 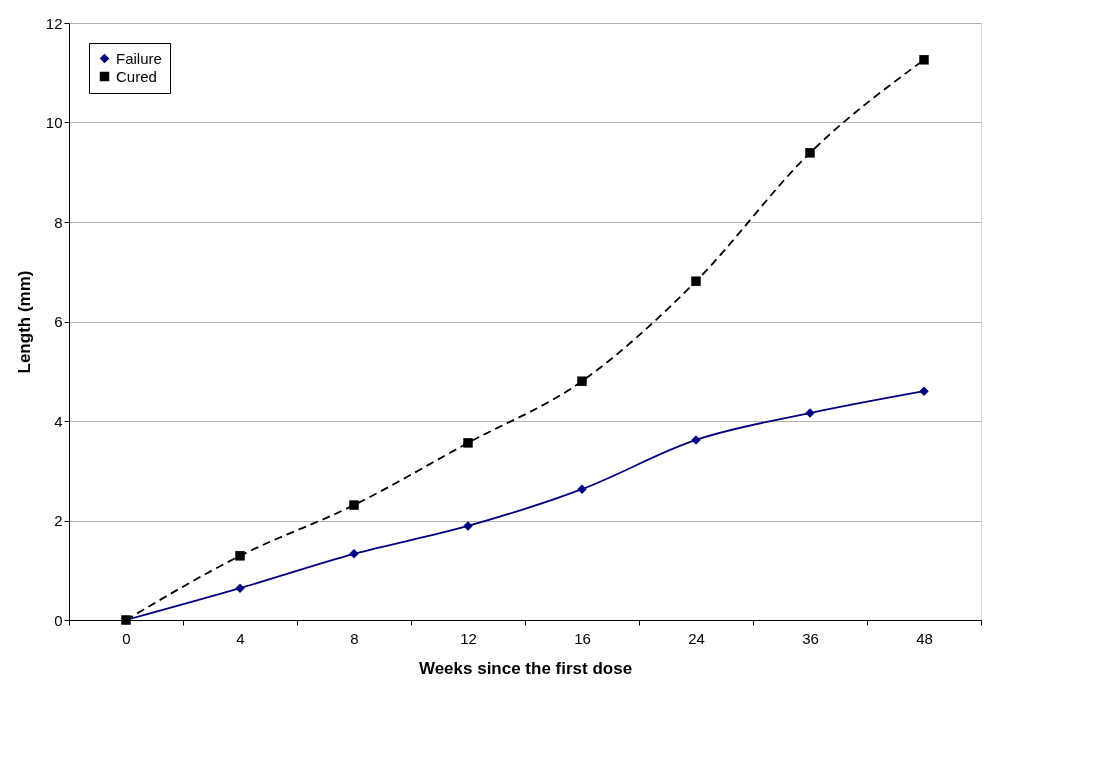 I want to click on legend-label: Cured, so click(x=136, y=76).